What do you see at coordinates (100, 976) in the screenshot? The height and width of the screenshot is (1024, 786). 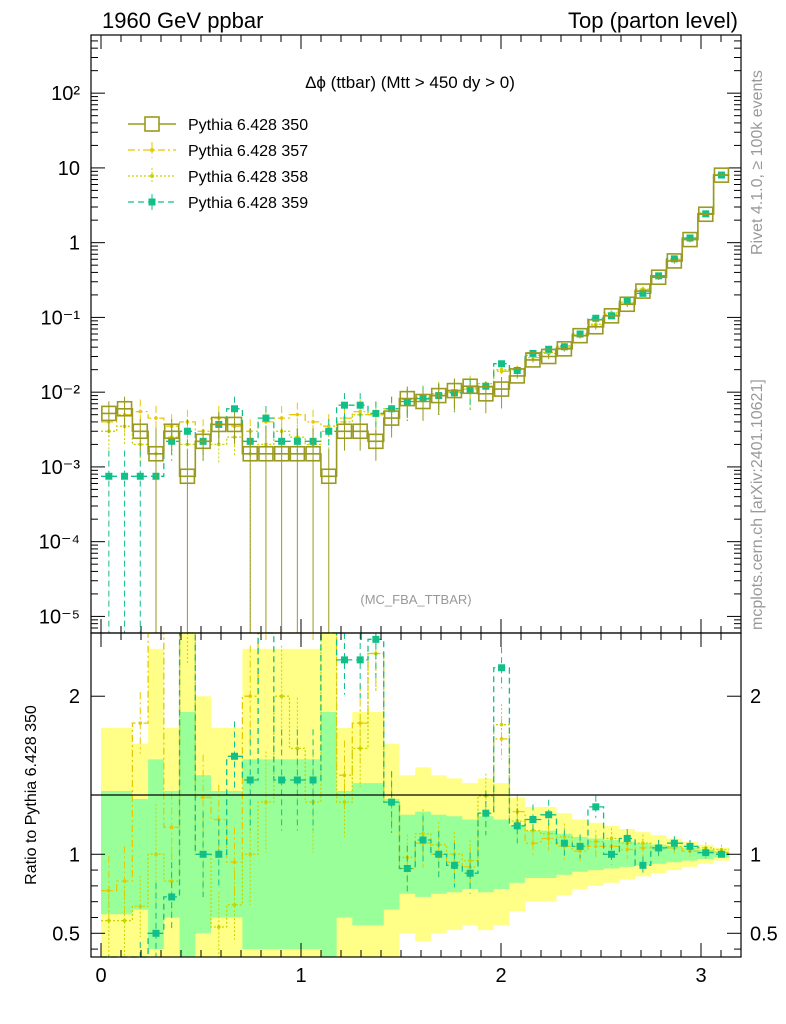 I see `x-tick-label: 0` at bounding box center [100, 976].